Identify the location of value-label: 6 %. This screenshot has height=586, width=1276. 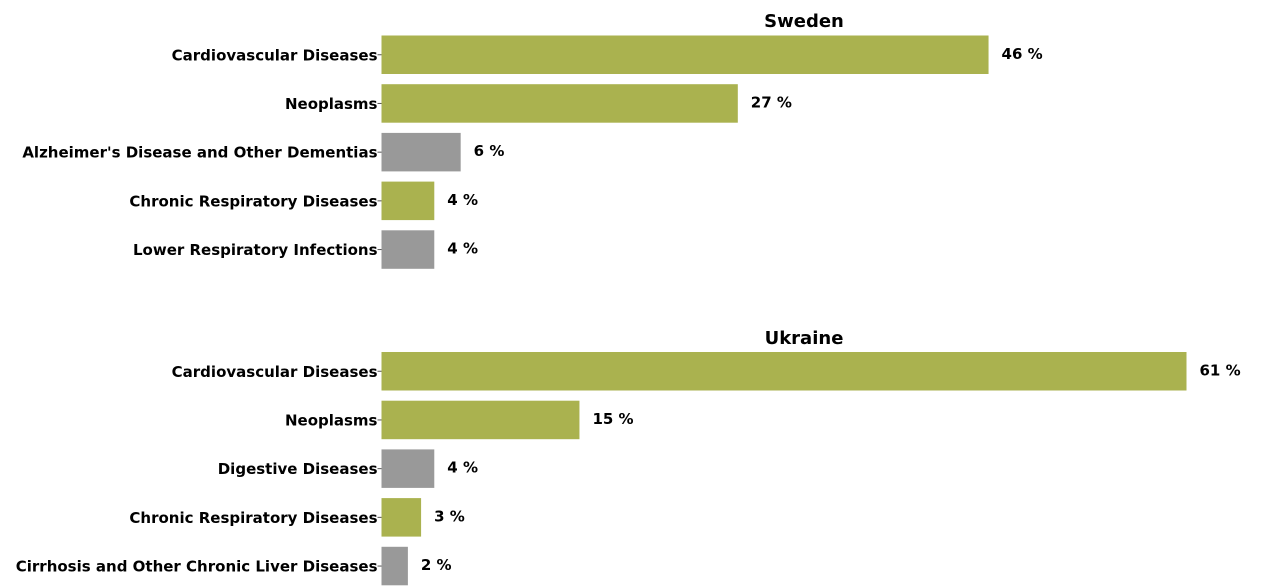
(489, 151).